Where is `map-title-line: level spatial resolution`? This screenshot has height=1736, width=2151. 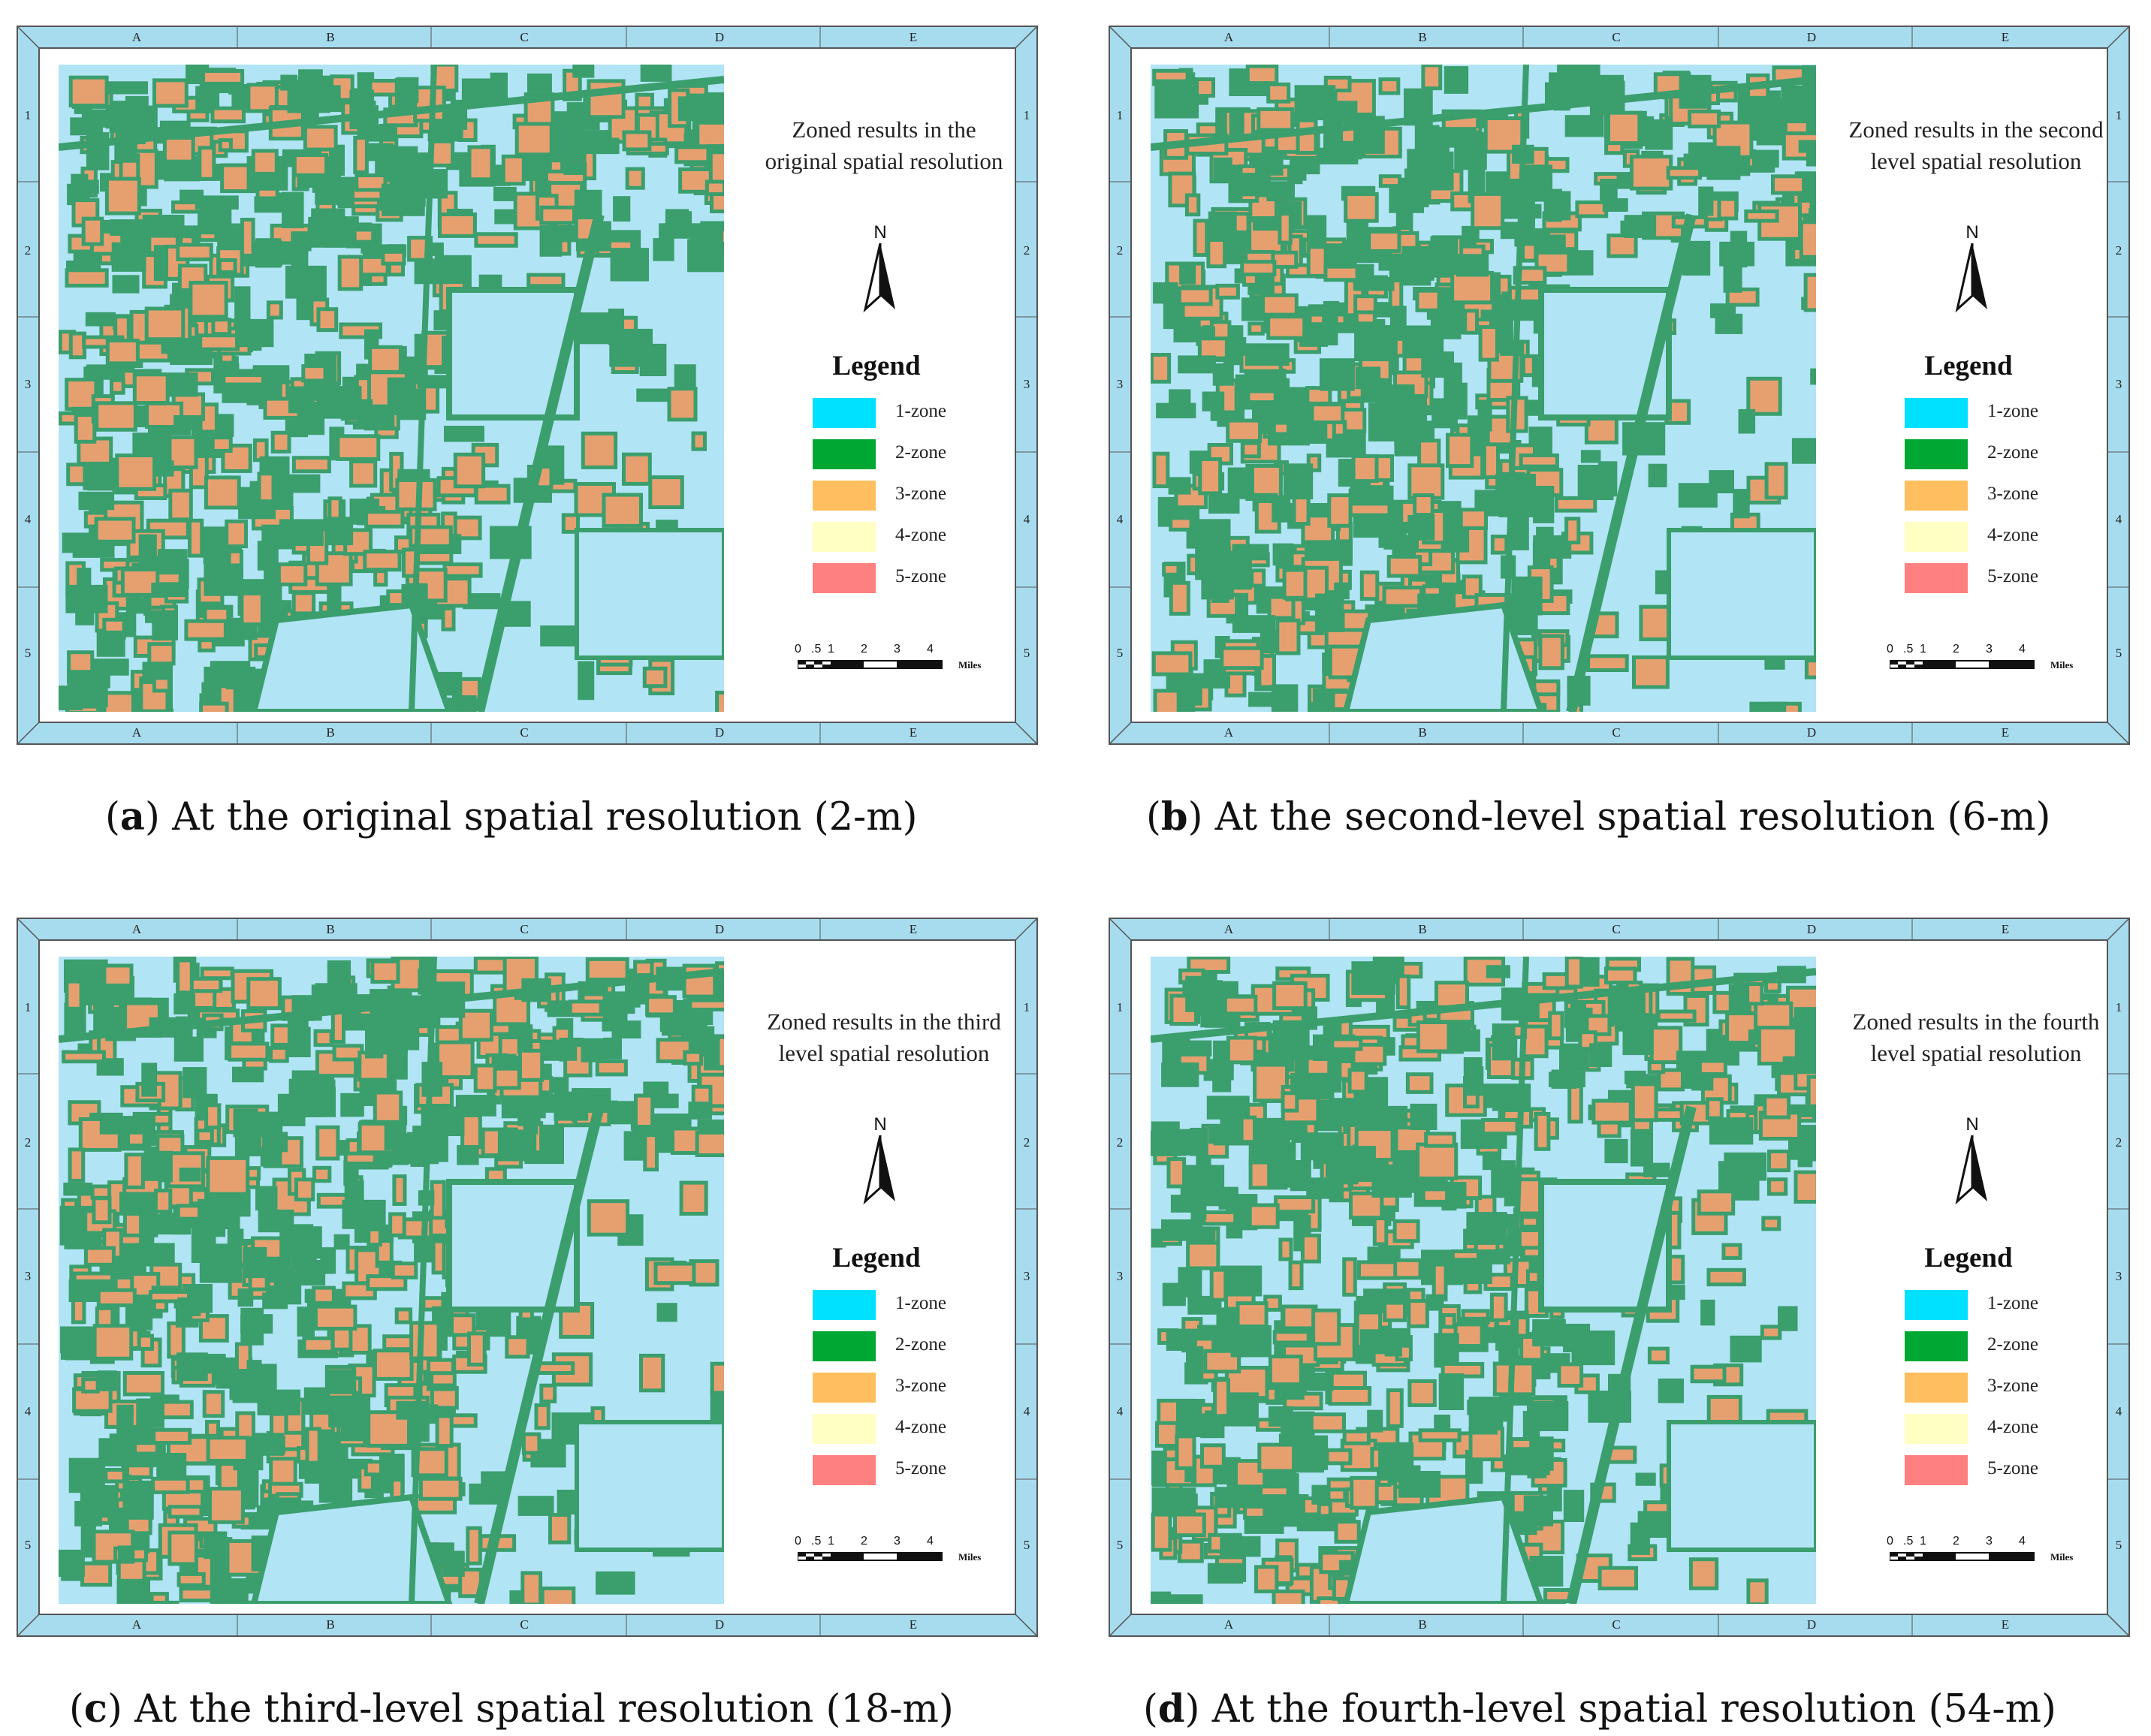 map-title-line: level spatial resolution is located at coordinates (884, 1053).